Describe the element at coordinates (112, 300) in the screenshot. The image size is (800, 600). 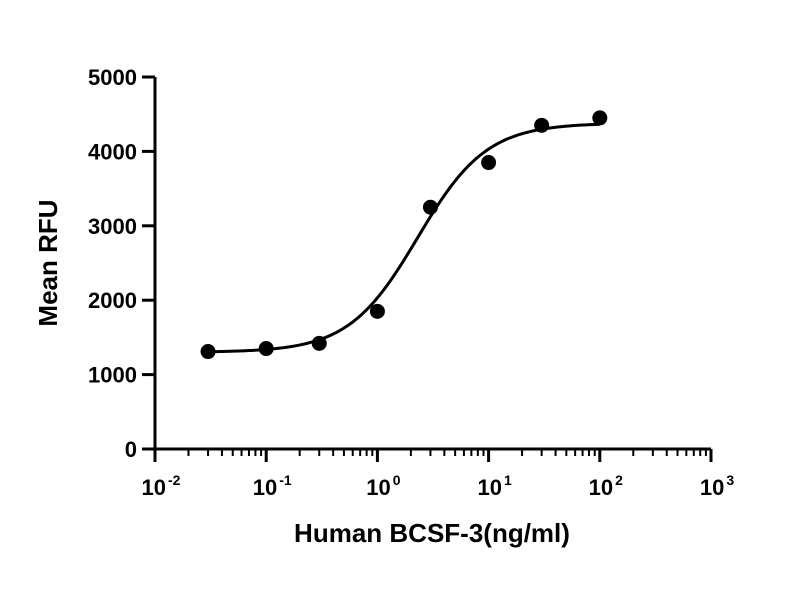
I see `y-tick-label: 2000` at that location.